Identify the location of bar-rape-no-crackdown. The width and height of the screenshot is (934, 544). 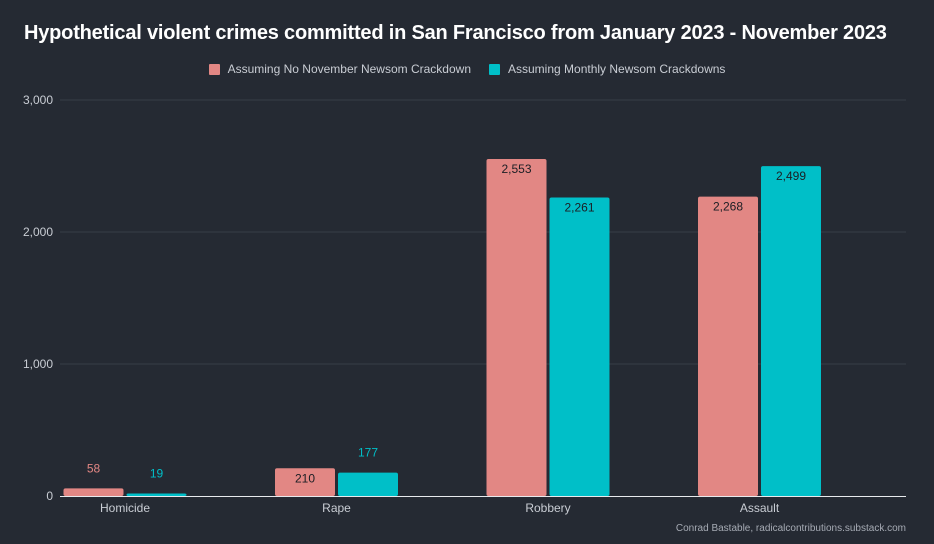
(305, 482).